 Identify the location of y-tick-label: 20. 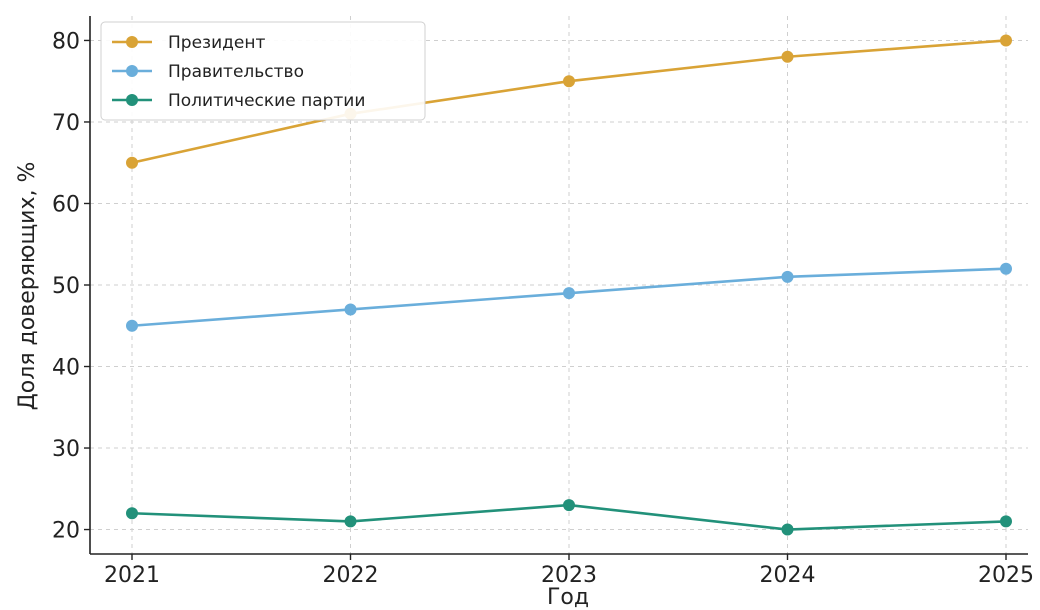
(66, 531).